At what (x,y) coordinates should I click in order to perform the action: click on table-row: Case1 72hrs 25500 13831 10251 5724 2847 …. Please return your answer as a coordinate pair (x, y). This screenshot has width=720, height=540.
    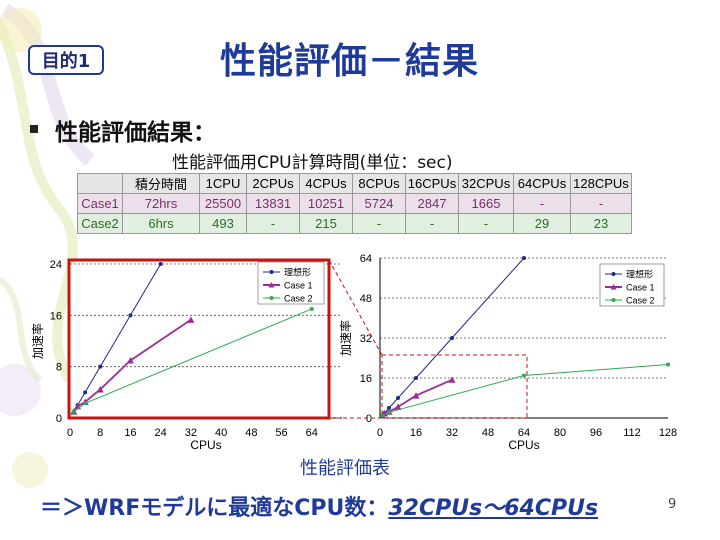
    Looking at the image, I should click on (354, 203).